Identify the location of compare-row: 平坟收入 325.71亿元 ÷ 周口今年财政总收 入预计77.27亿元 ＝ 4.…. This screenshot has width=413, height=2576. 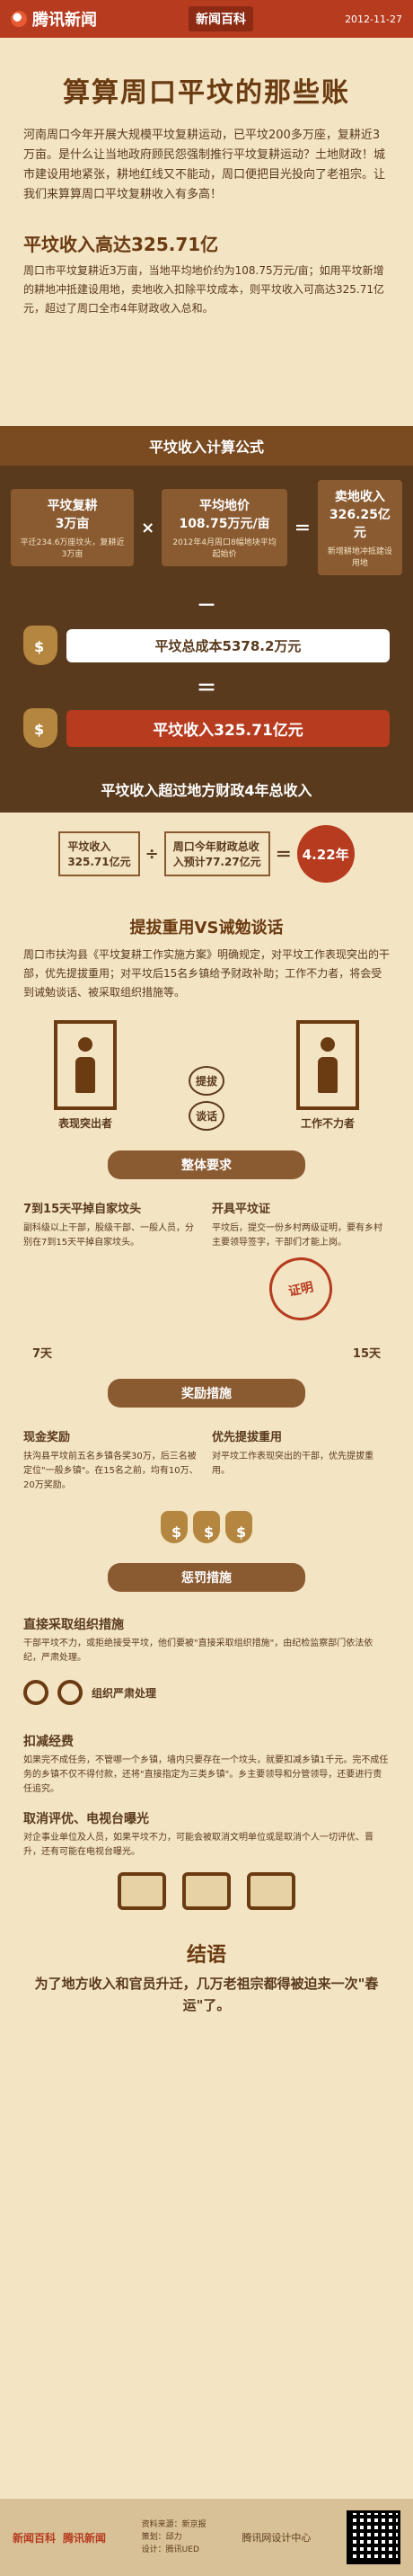
(207, 854).